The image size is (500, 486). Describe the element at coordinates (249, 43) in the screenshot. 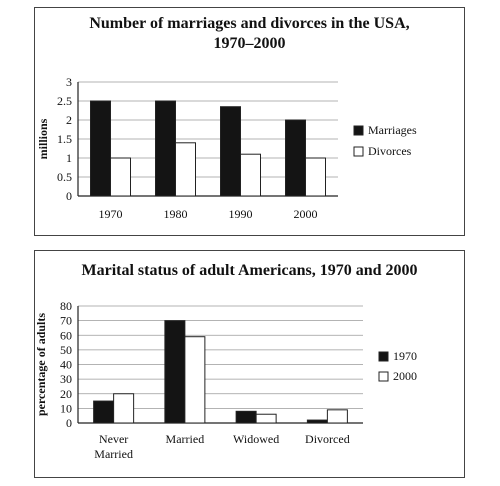

I see `chart1-title-line2: 1970–2000` at that location.